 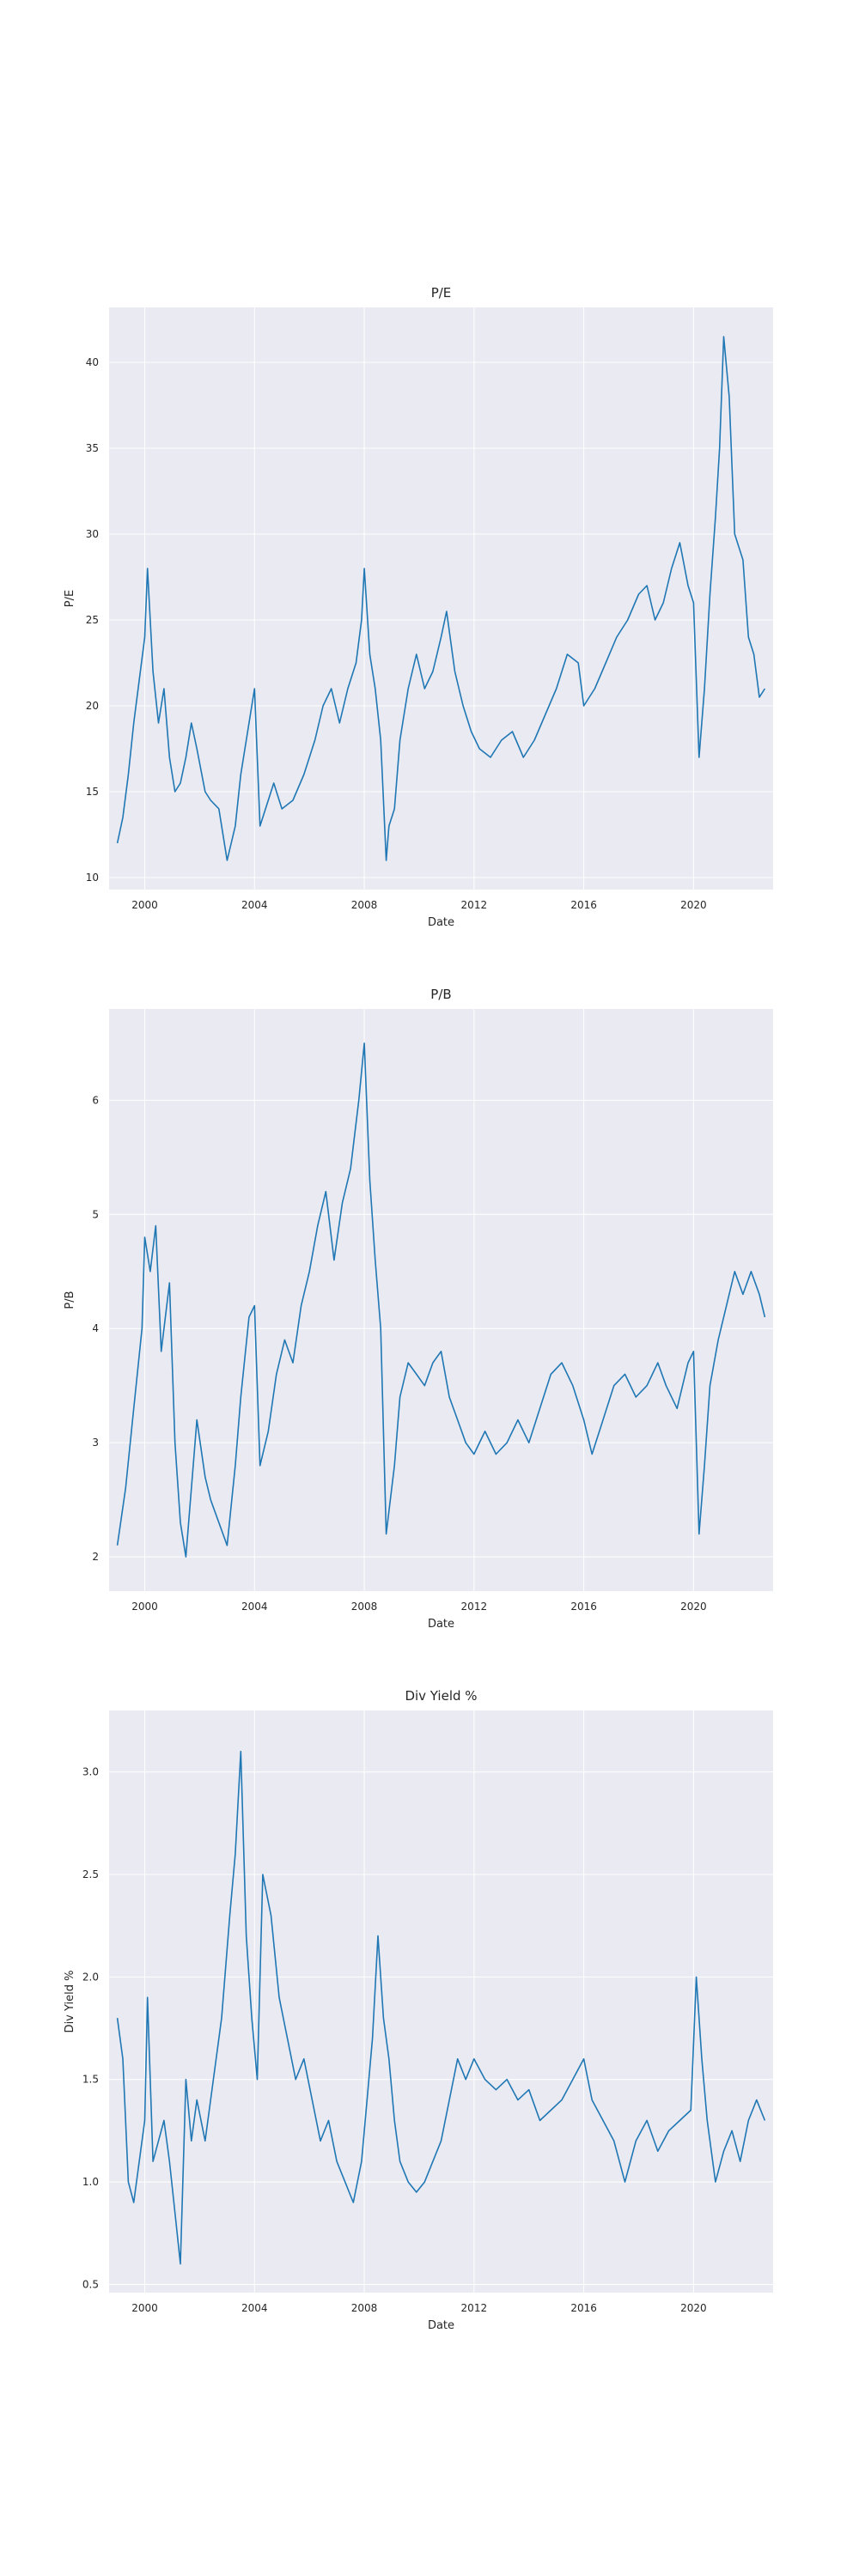 I want to click on y-tick-label: 20, so click(x=92, y=706).